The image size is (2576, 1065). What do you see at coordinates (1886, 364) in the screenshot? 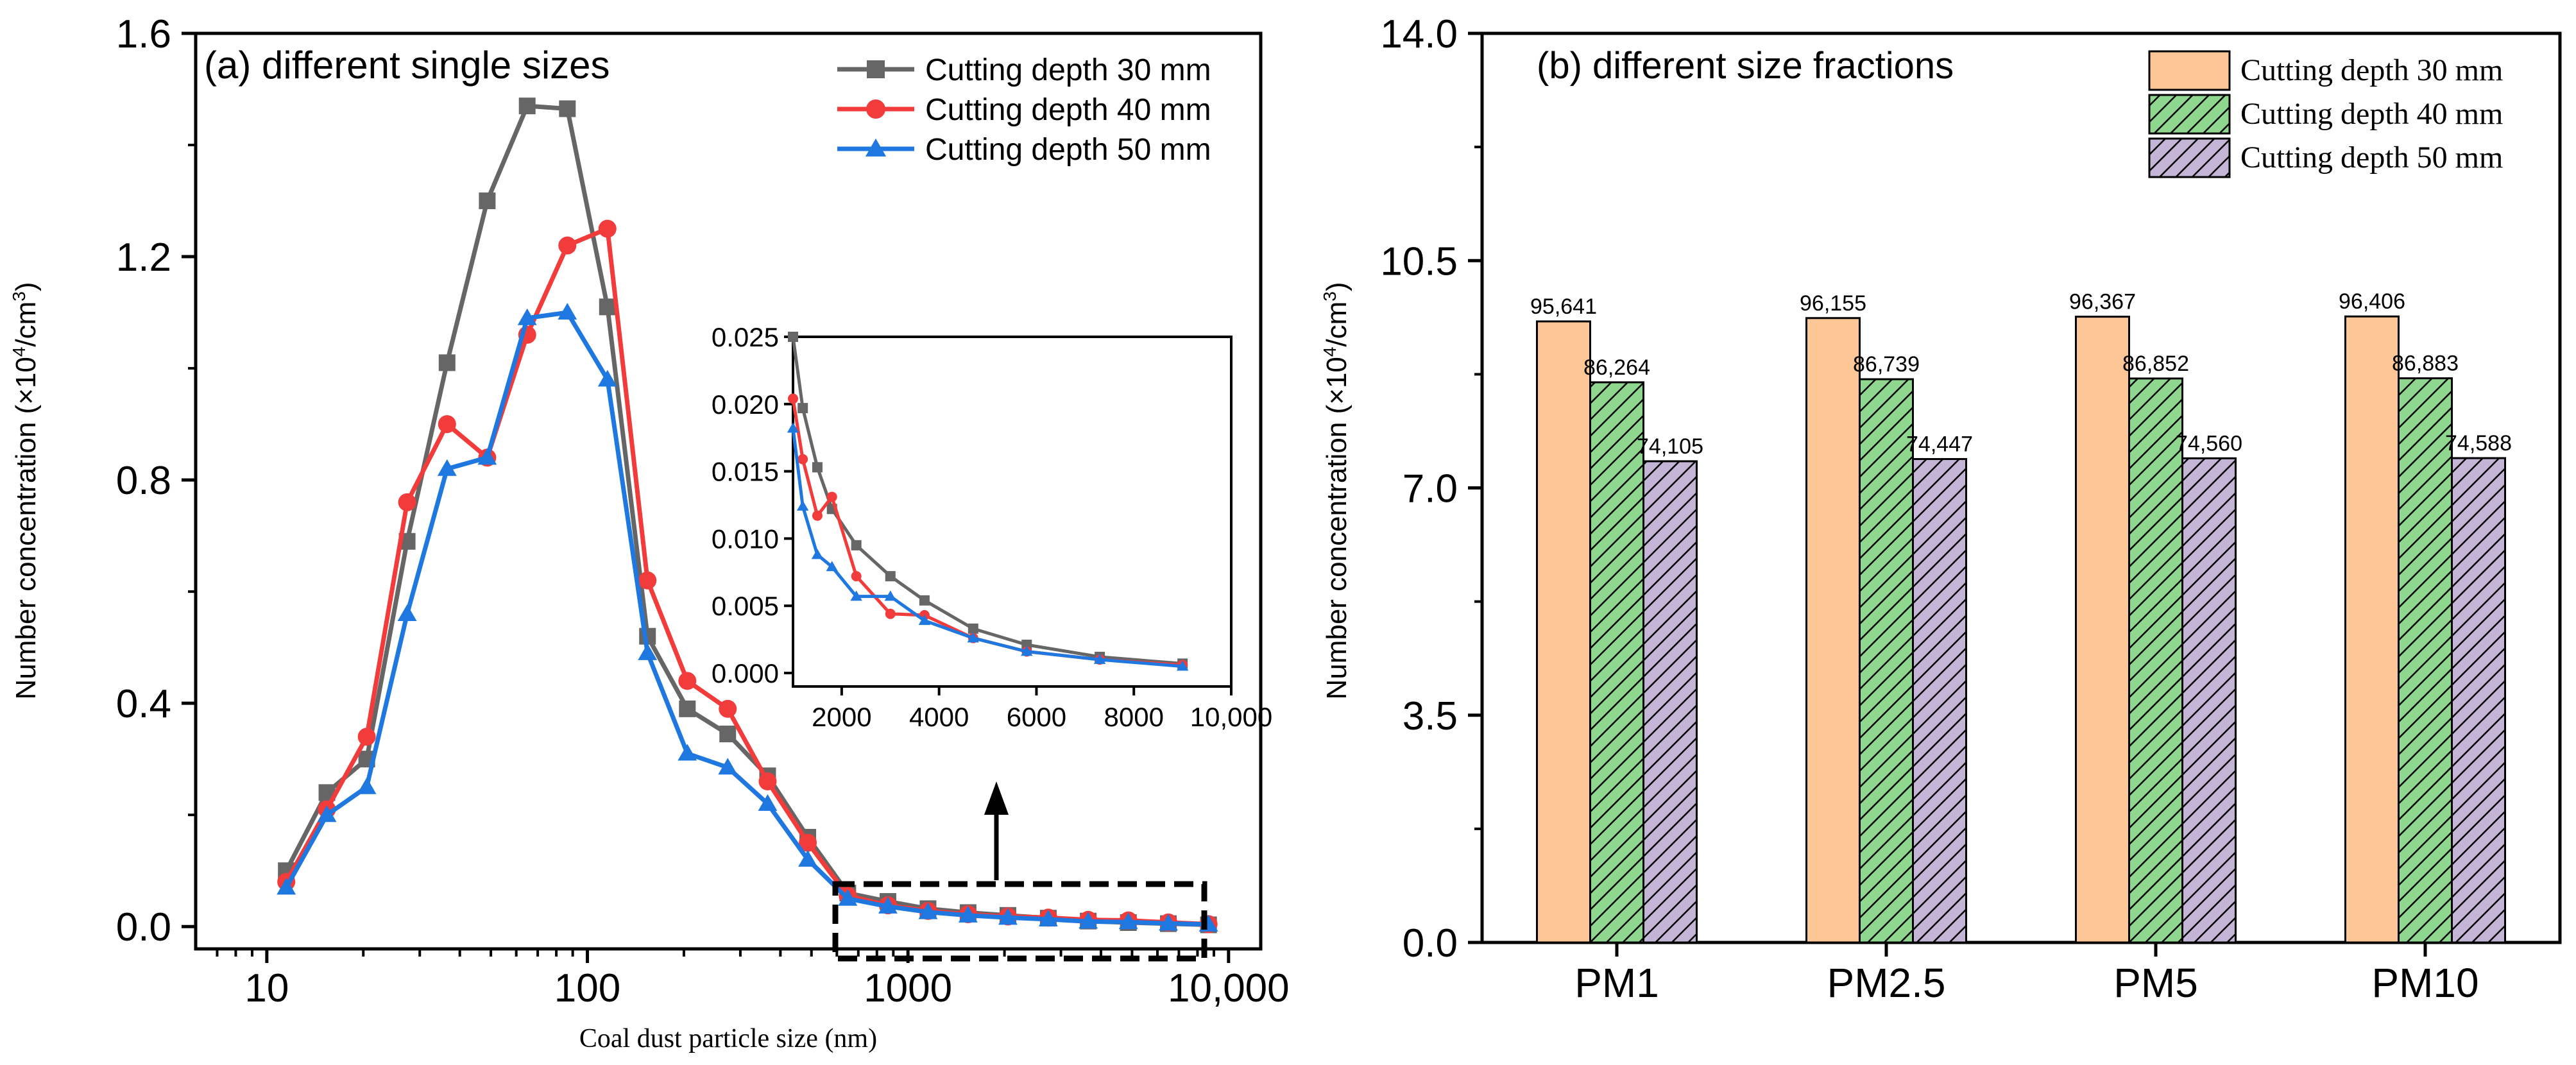
I see `bar-value-label: 86,739` at bounding box center [1886, 364].